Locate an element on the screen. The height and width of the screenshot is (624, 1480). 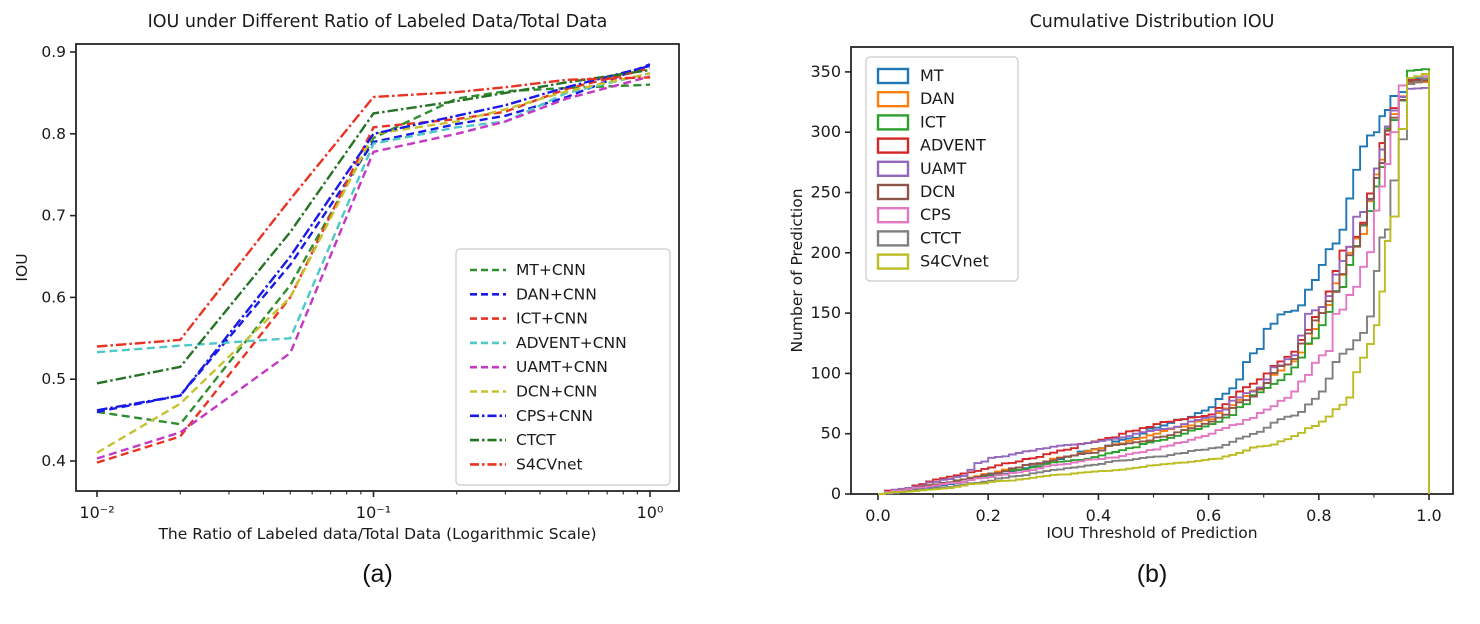
x-tick-label: 0.8 is located at coordinates (1318, 515).